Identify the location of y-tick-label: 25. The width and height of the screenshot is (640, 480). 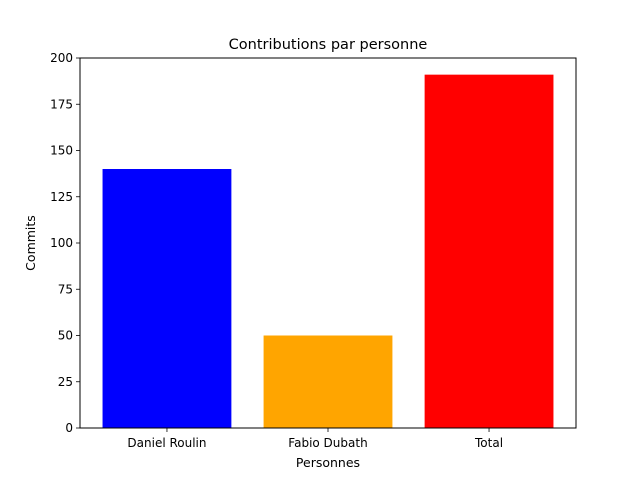
(65, 382).